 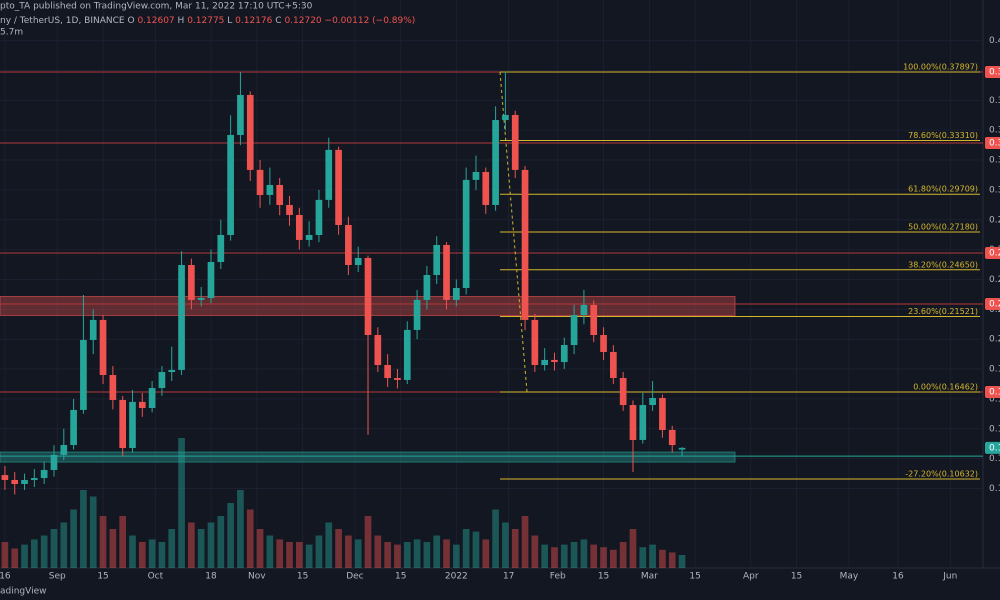 What do you see at coordinates (354, 577) in the screenshot?
I see `x-tick-label: Dec` at bounding box center [354, 577].